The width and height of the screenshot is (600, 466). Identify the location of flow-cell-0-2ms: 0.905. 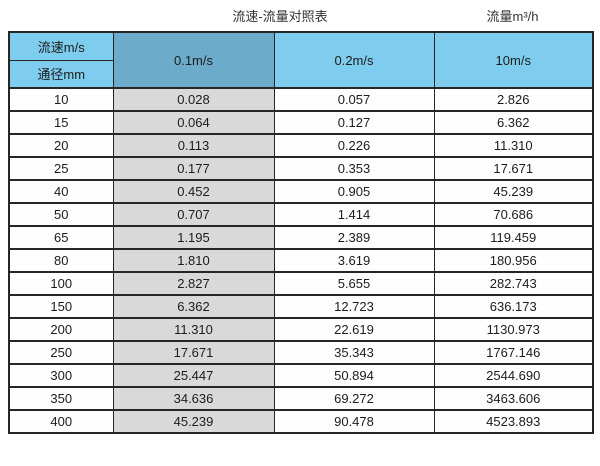
(354, 191).